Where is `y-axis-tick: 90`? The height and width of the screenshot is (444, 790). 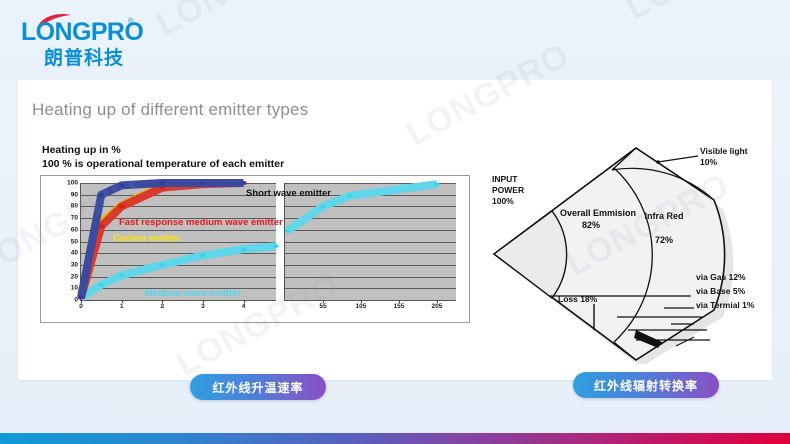
y-axis-tick: 90 is located at coordinates (74, 195).